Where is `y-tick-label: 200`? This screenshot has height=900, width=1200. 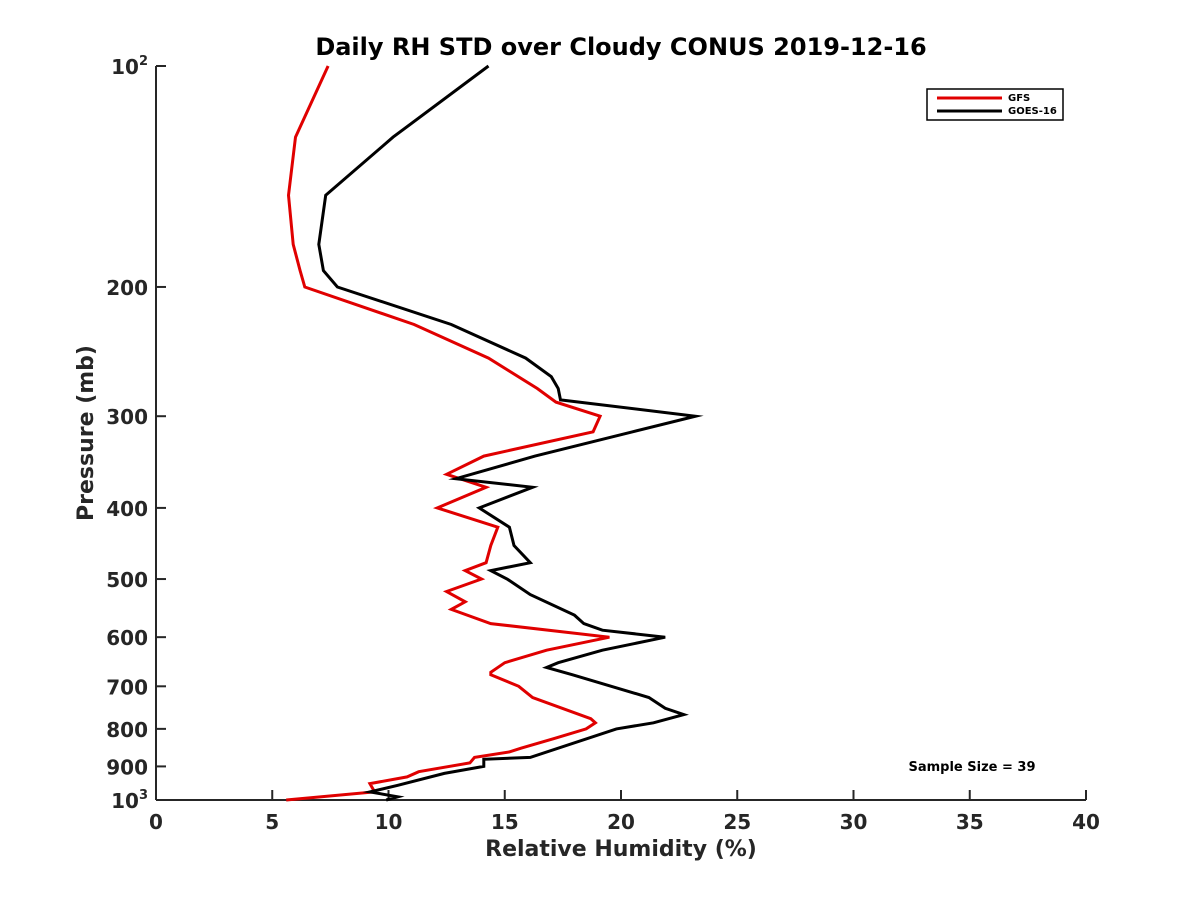
y-tick-label: 200 is located at coordinates (127, 288).